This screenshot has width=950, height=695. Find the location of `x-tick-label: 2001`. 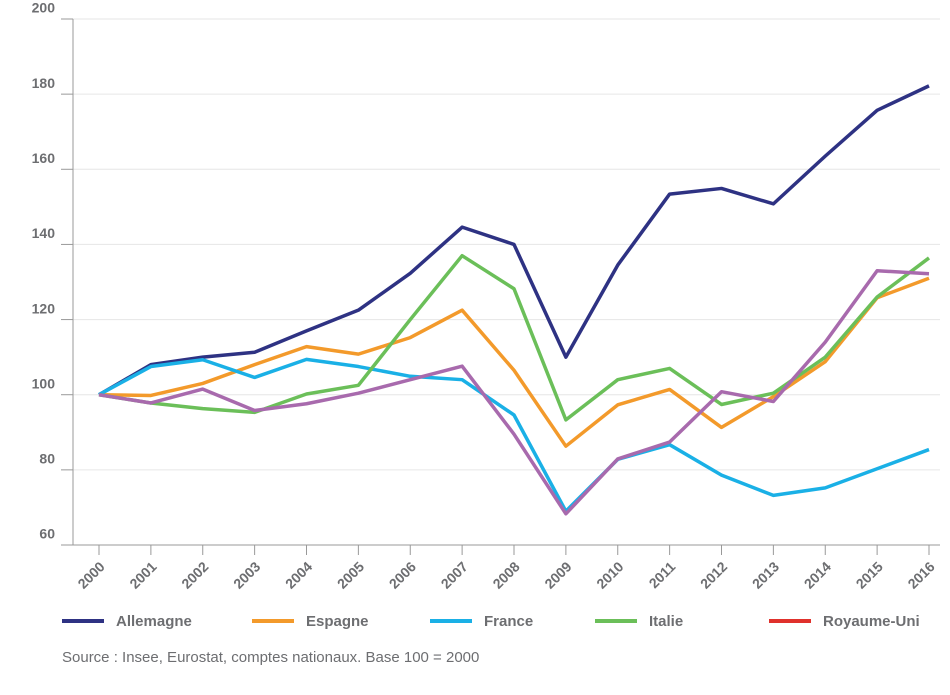

x-tick-label: 2001 is located at coordinates (142, 574).